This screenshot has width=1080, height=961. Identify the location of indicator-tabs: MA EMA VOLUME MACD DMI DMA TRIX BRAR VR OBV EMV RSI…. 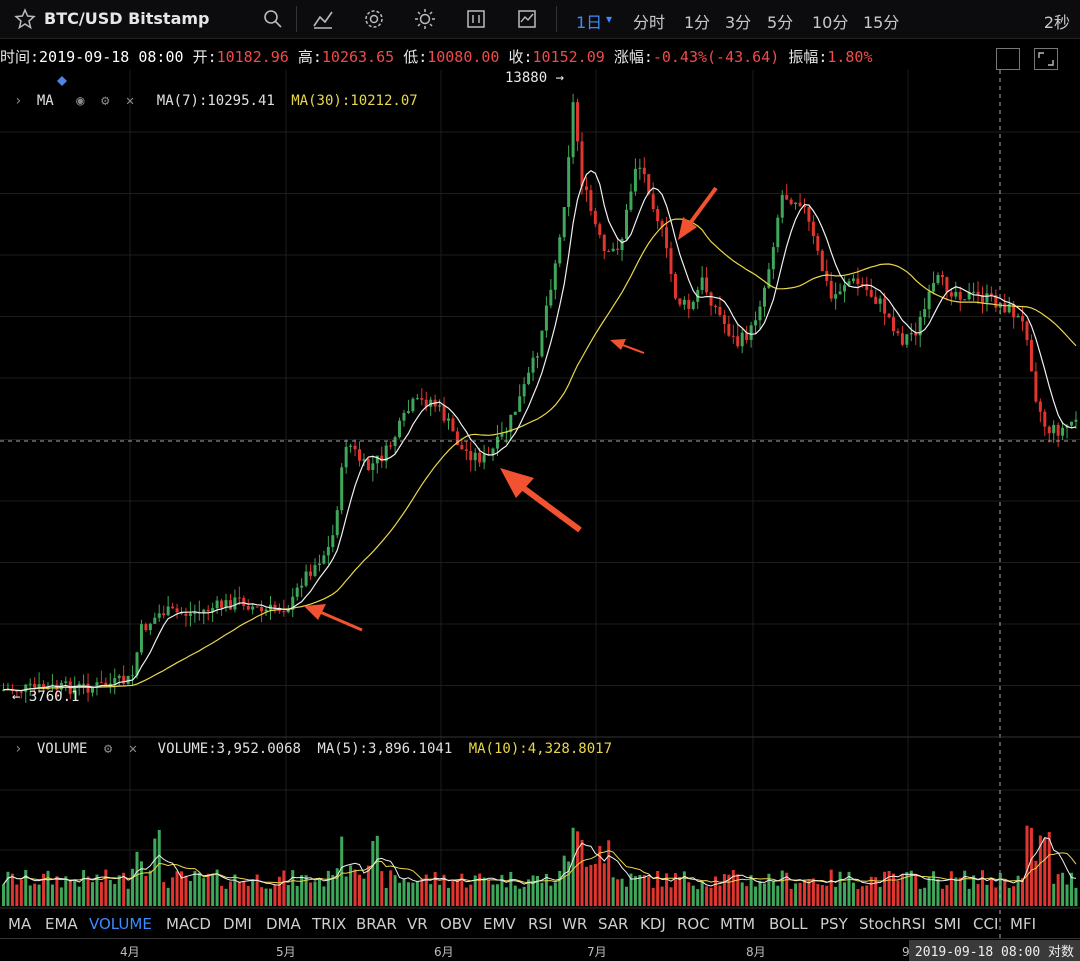
(540, 924).